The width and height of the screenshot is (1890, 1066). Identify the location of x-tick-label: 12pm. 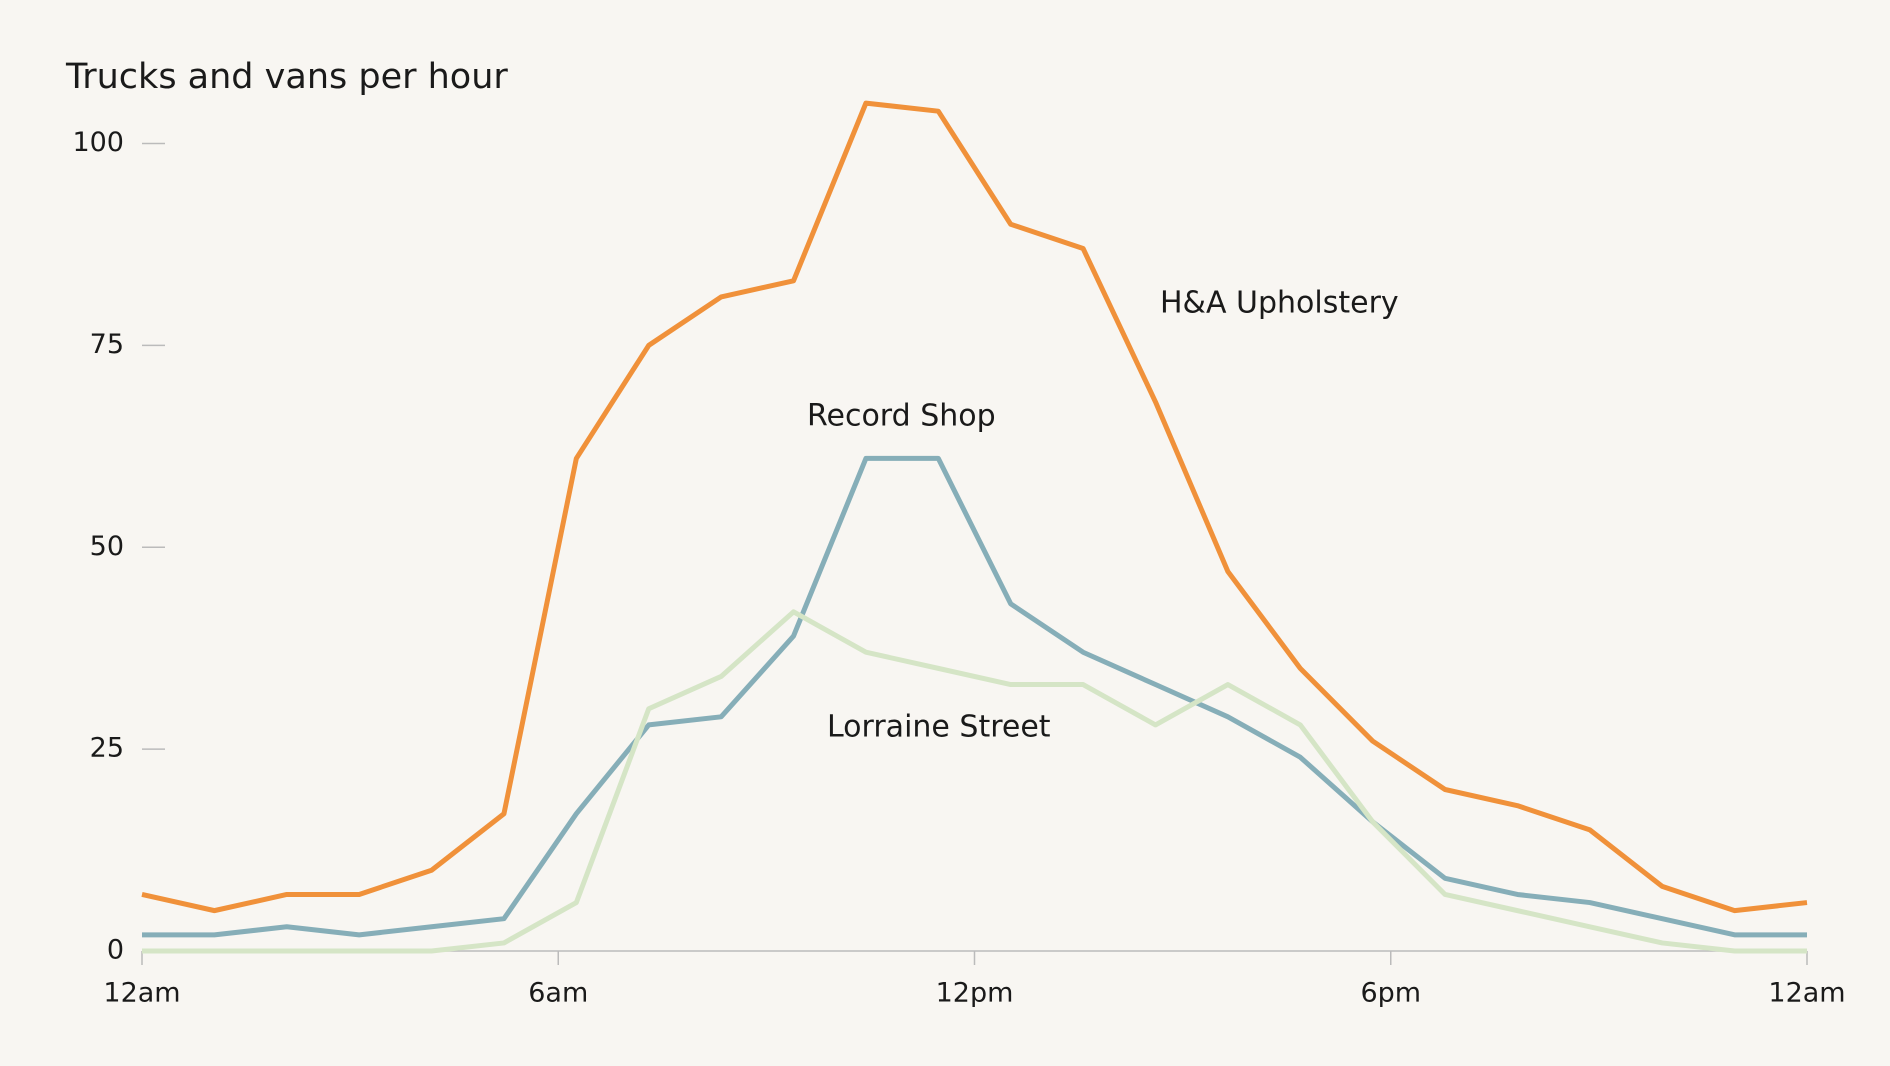
(975, 993).